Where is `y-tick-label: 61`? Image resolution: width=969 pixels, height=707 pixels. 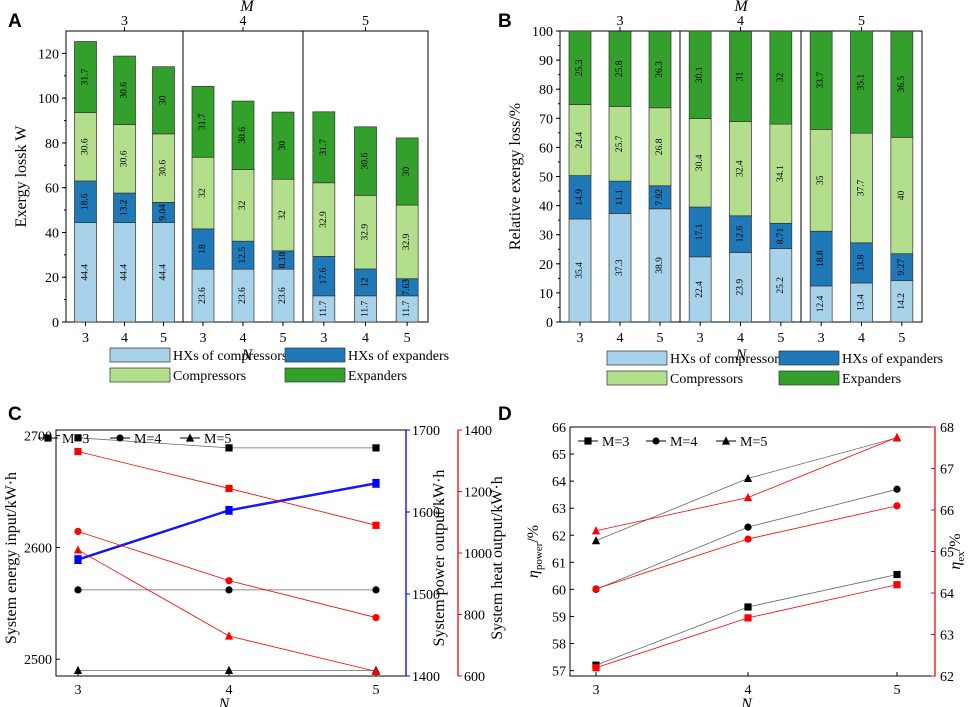 y-tick-label: 61 is located at coordinates (559, 563).